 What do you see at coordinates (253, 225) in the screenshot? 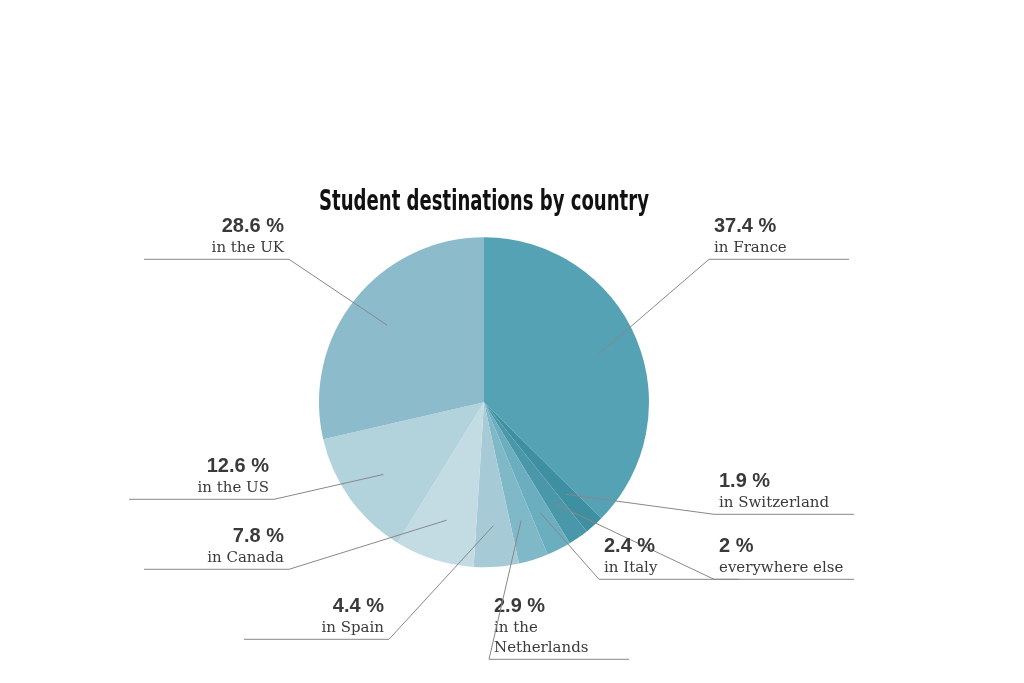
I see `data-label: 28.6 %` at bounding box center [253, 225].